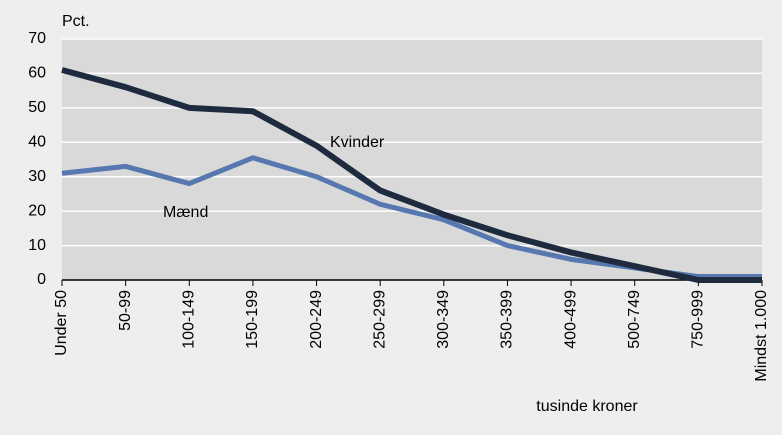 The height and width of the screenshot is (435, 782). I want to click on series-label: Kvinder, so click(357, 142).